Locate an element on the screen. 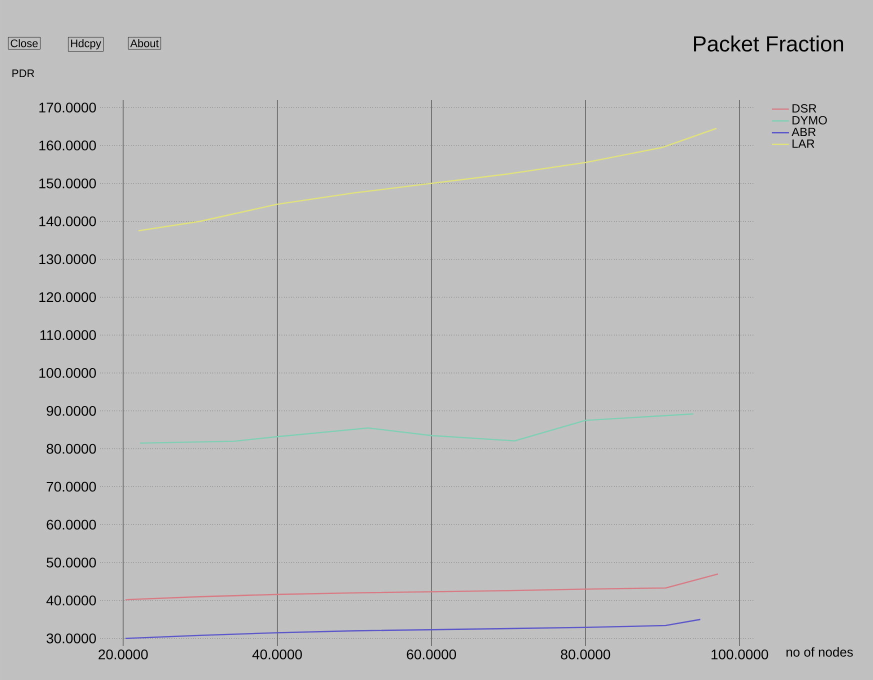  y-tick-label: 40.0000 is located at coordinates (71, 601).